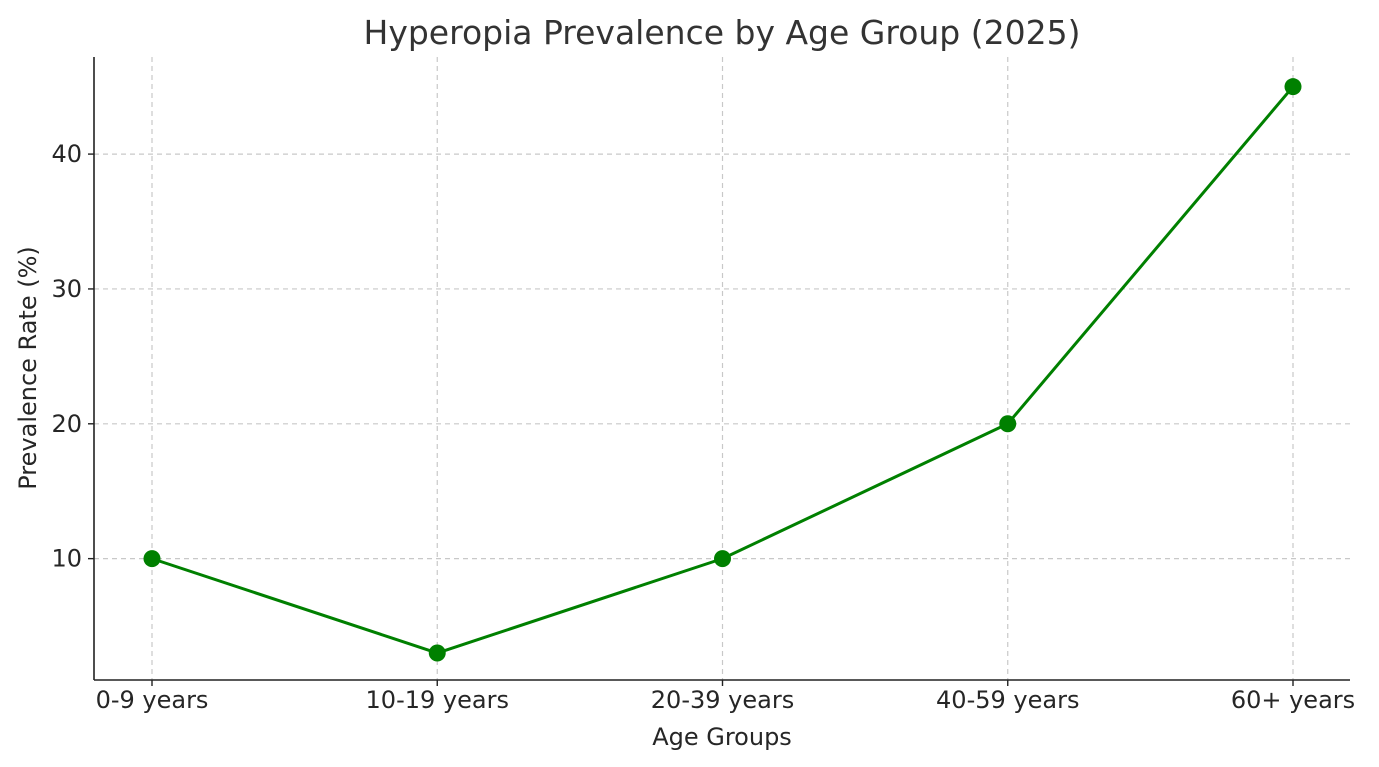 Image resolution: width=1379 pixels, height=767 pixels. I want to click on y-tick-label: 20, so click(66, 424).